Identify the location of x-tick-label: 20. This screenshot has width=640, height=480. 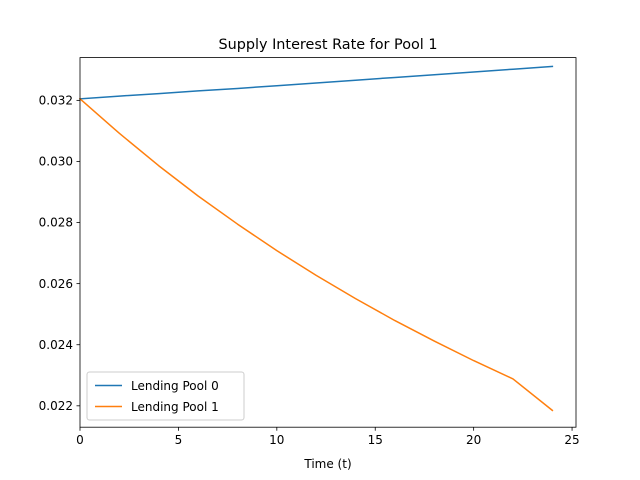
(473, 440).